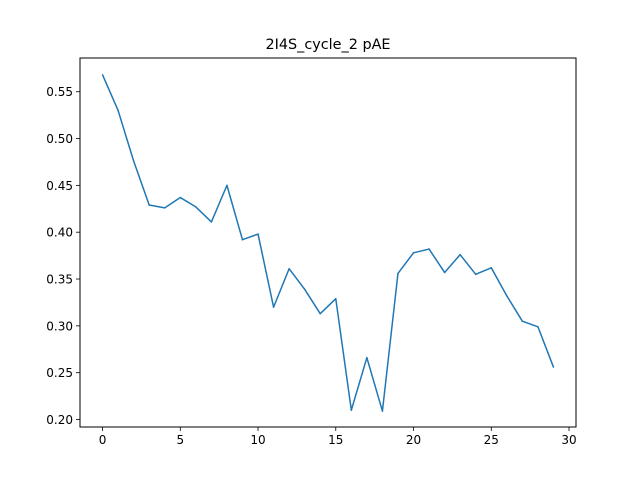 This screenshot has width=640, height=484. Describe the element at coordinates (257, 440) in the screenshot. I see `x-tick-label: 10` at that location.